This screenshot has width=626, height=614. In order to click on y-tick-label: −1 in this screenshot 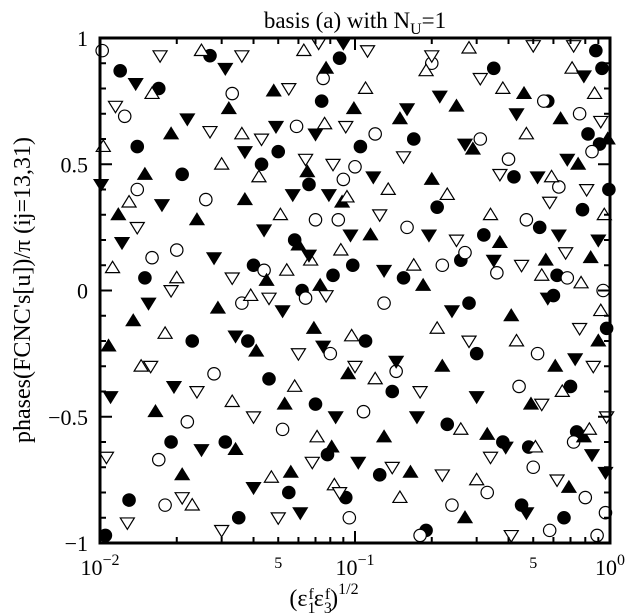, I will do `click(76, 543)`.